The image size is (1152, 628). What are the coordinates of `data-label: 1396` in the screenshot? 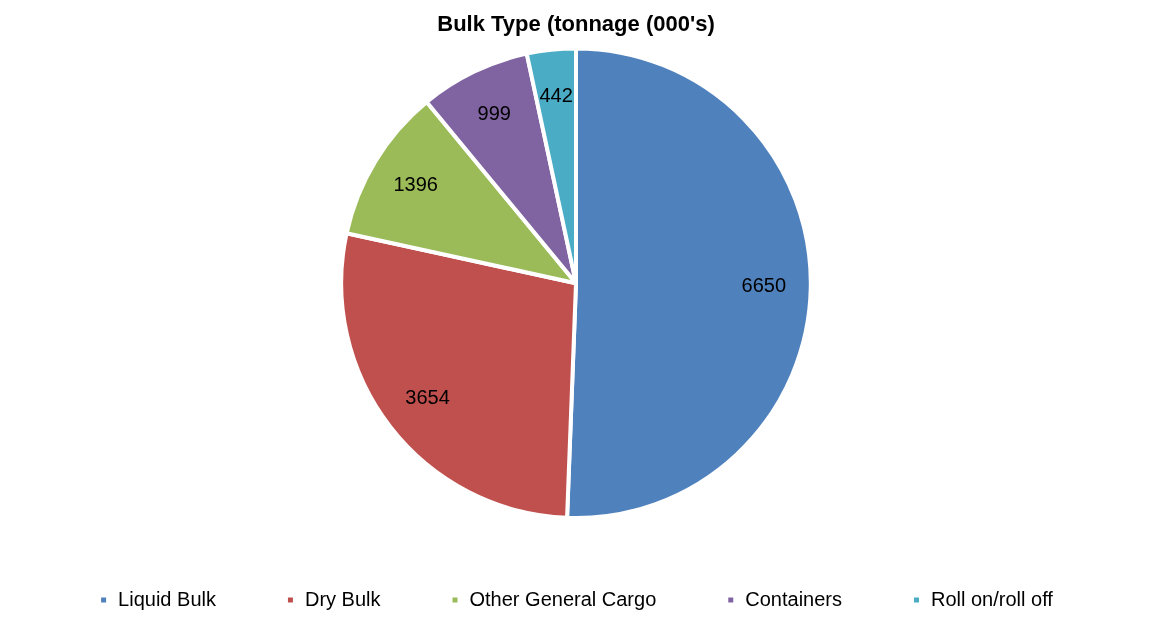 It's located at (415, 183).